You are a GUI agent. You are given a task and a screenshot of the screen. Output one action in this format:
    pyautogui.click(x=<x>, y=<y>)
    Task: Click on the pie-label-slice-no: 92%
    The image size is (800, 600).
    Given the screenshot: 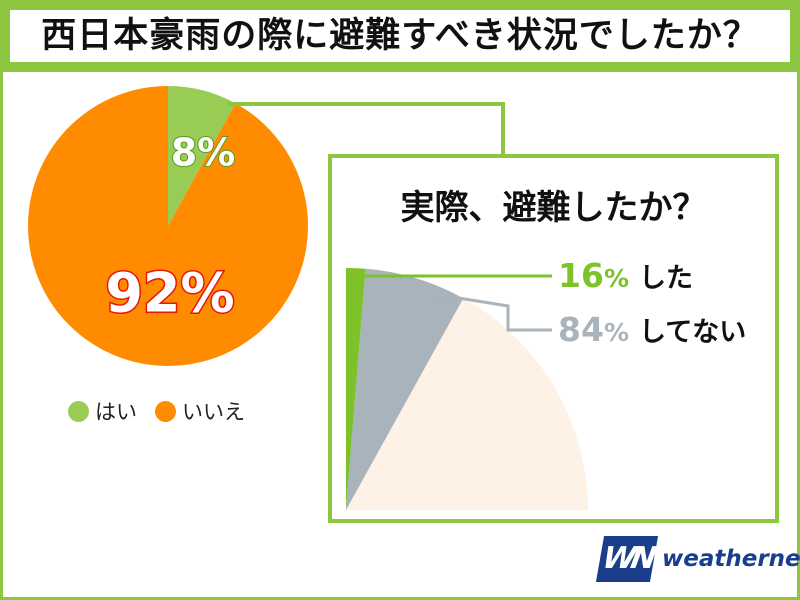 What is the action you would take?
    pyautogui.click(x=169, y=292)
    